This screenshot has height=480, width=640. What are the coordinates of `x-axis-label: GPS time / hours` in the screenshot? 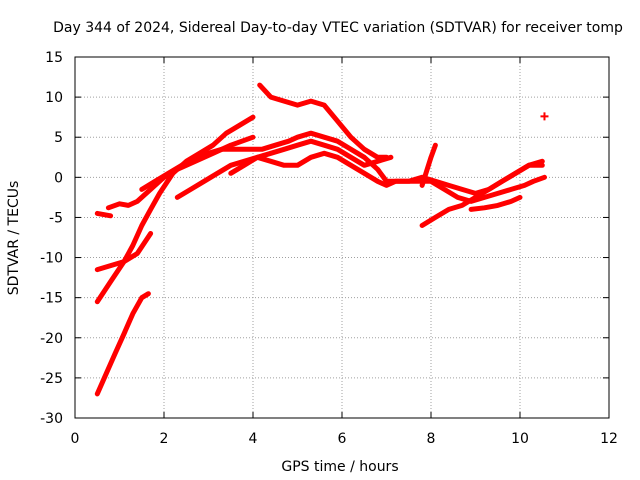 It's located at (339, 467).